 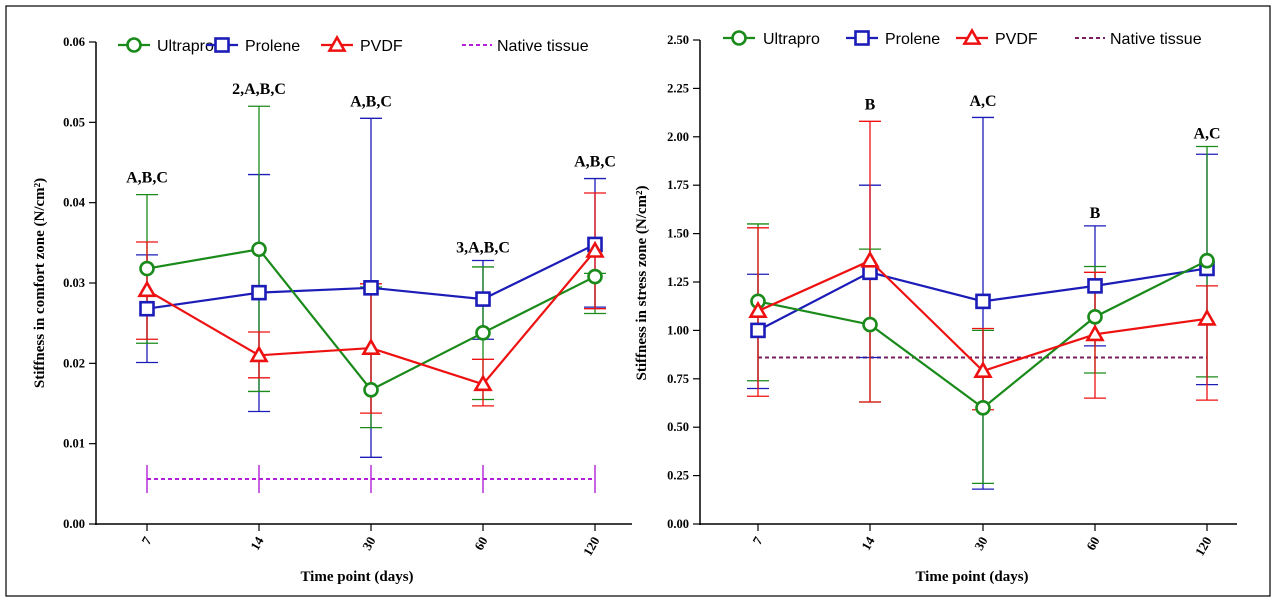 What do you see at coordinates (74, 283) in the screenshot?
I see `y-tick-label: 0.03` at bounding box center [74, 283].